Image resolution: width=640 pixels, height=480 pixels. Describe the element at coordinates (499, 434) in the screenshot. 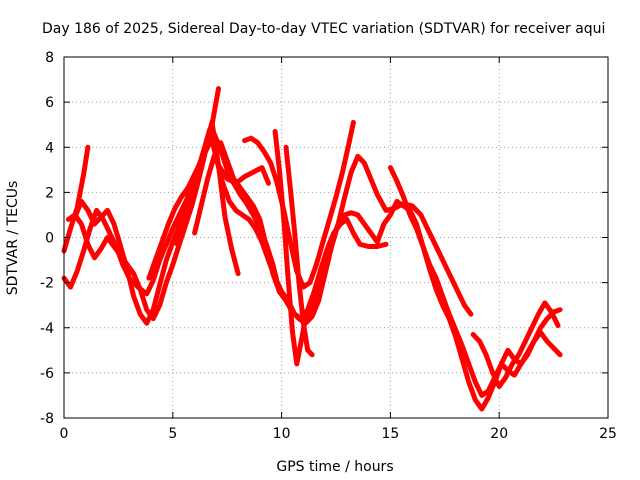

I see `x-tick-label: 20` at that location.